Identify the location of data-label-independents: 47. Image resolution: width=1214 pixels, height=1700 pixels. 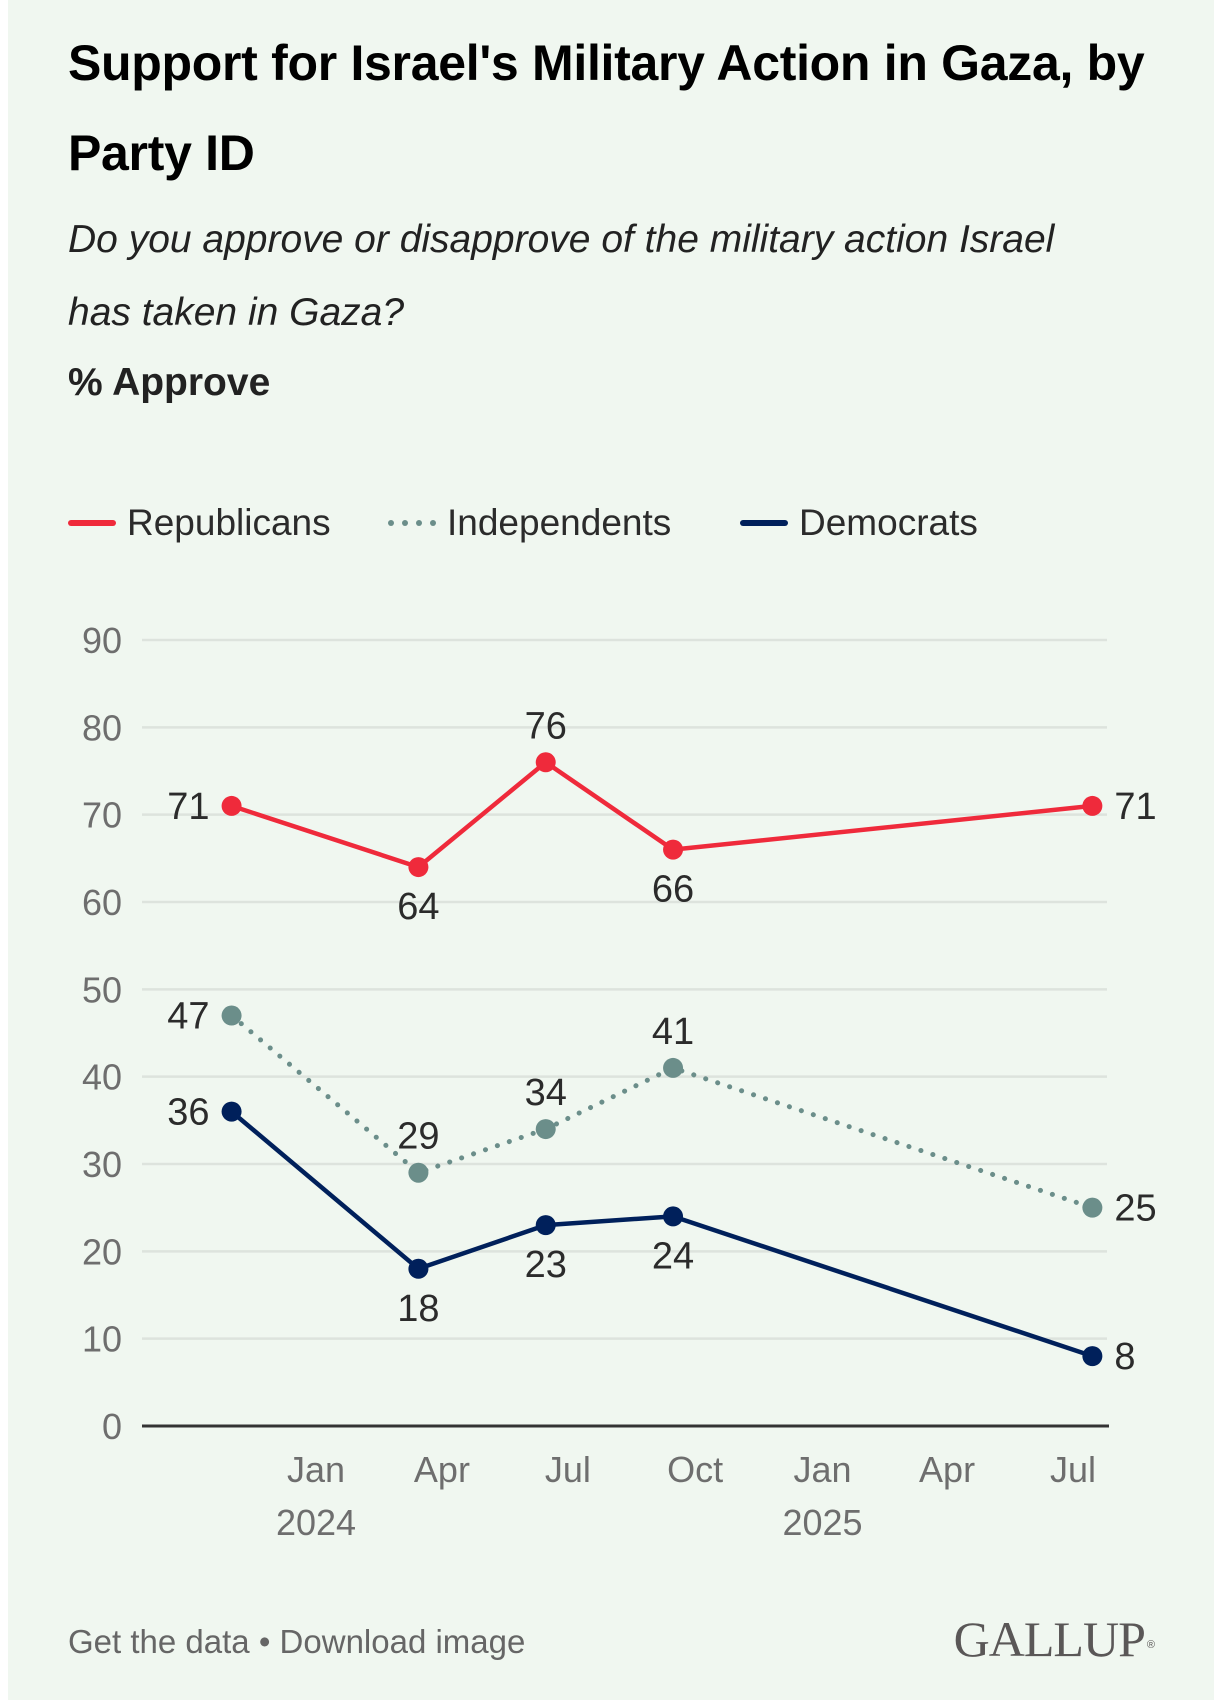
(188, 1017).